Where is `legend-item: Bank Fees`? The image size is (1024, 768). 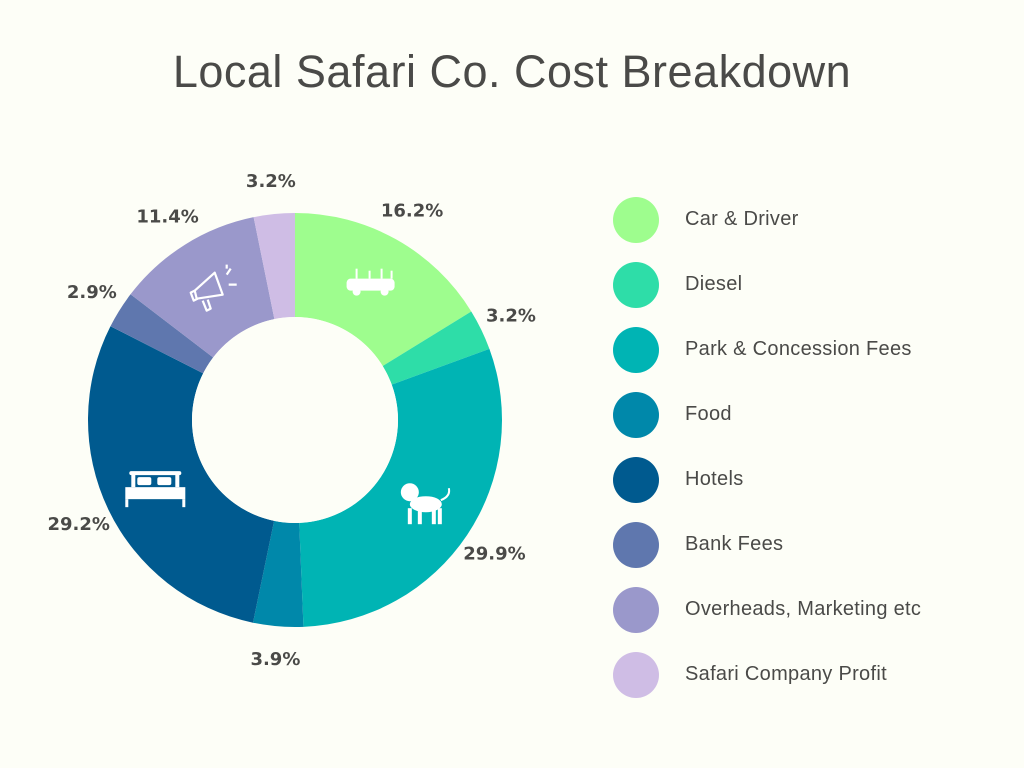 legend-item: Bank Fees is located at coordinates (767, 544).